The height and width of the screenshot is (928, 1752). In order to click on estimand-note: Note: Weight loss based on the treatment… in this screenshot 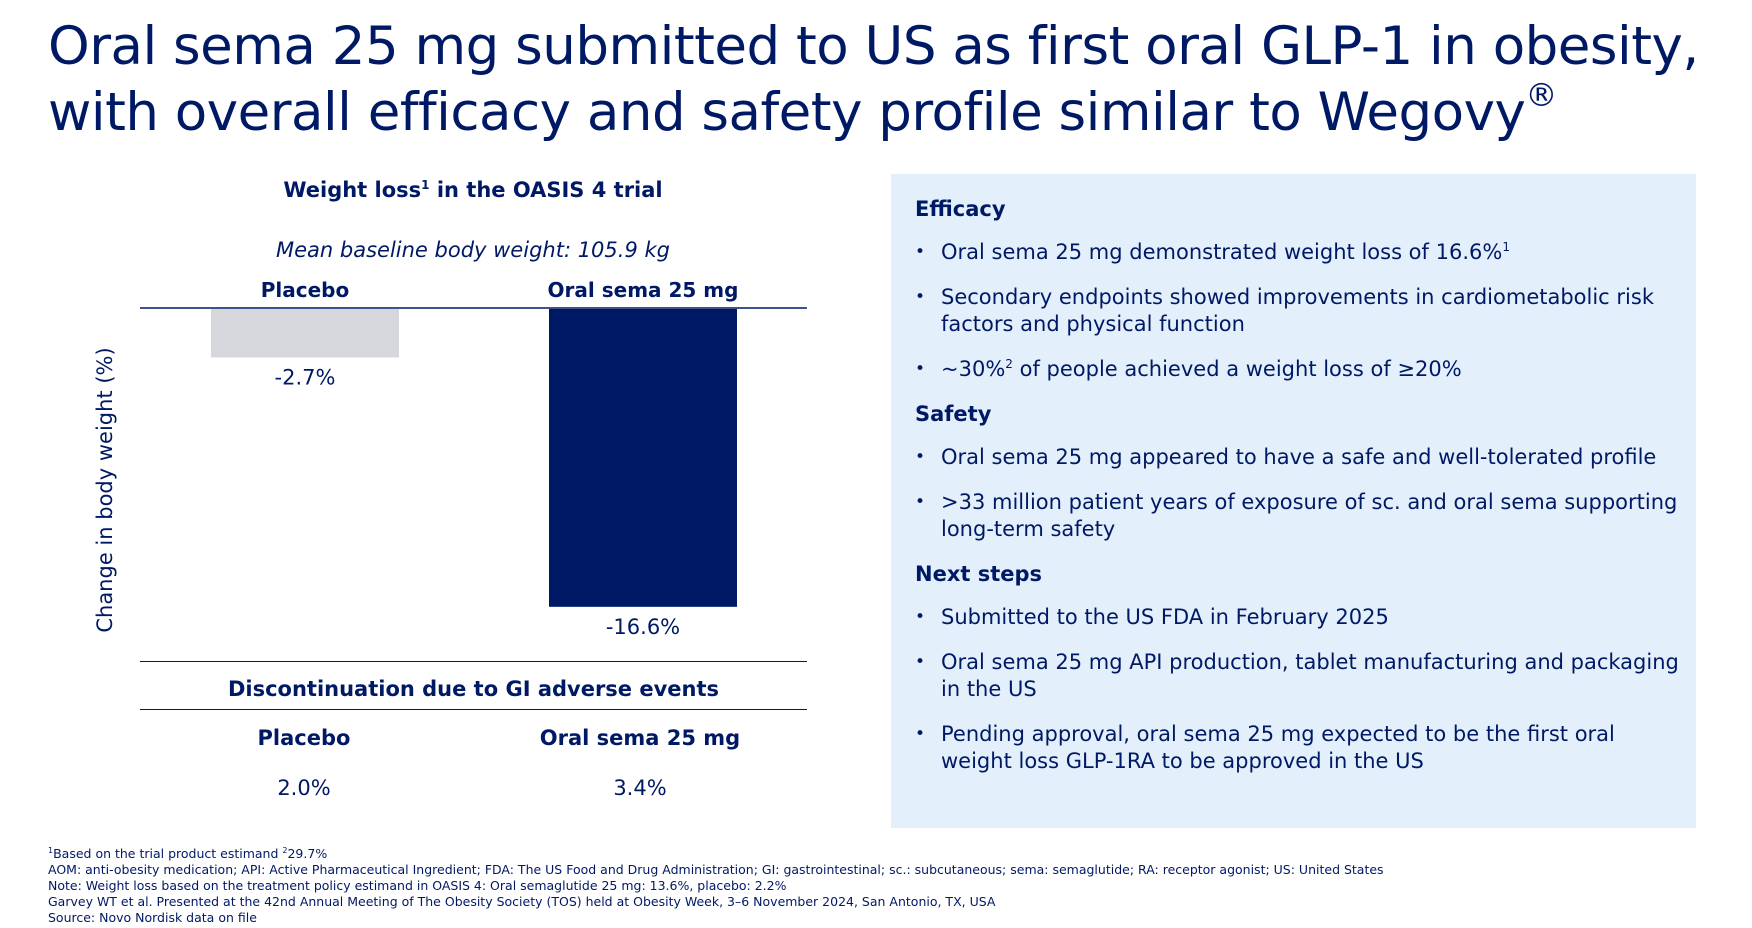, I will do `click(417, 885)`.